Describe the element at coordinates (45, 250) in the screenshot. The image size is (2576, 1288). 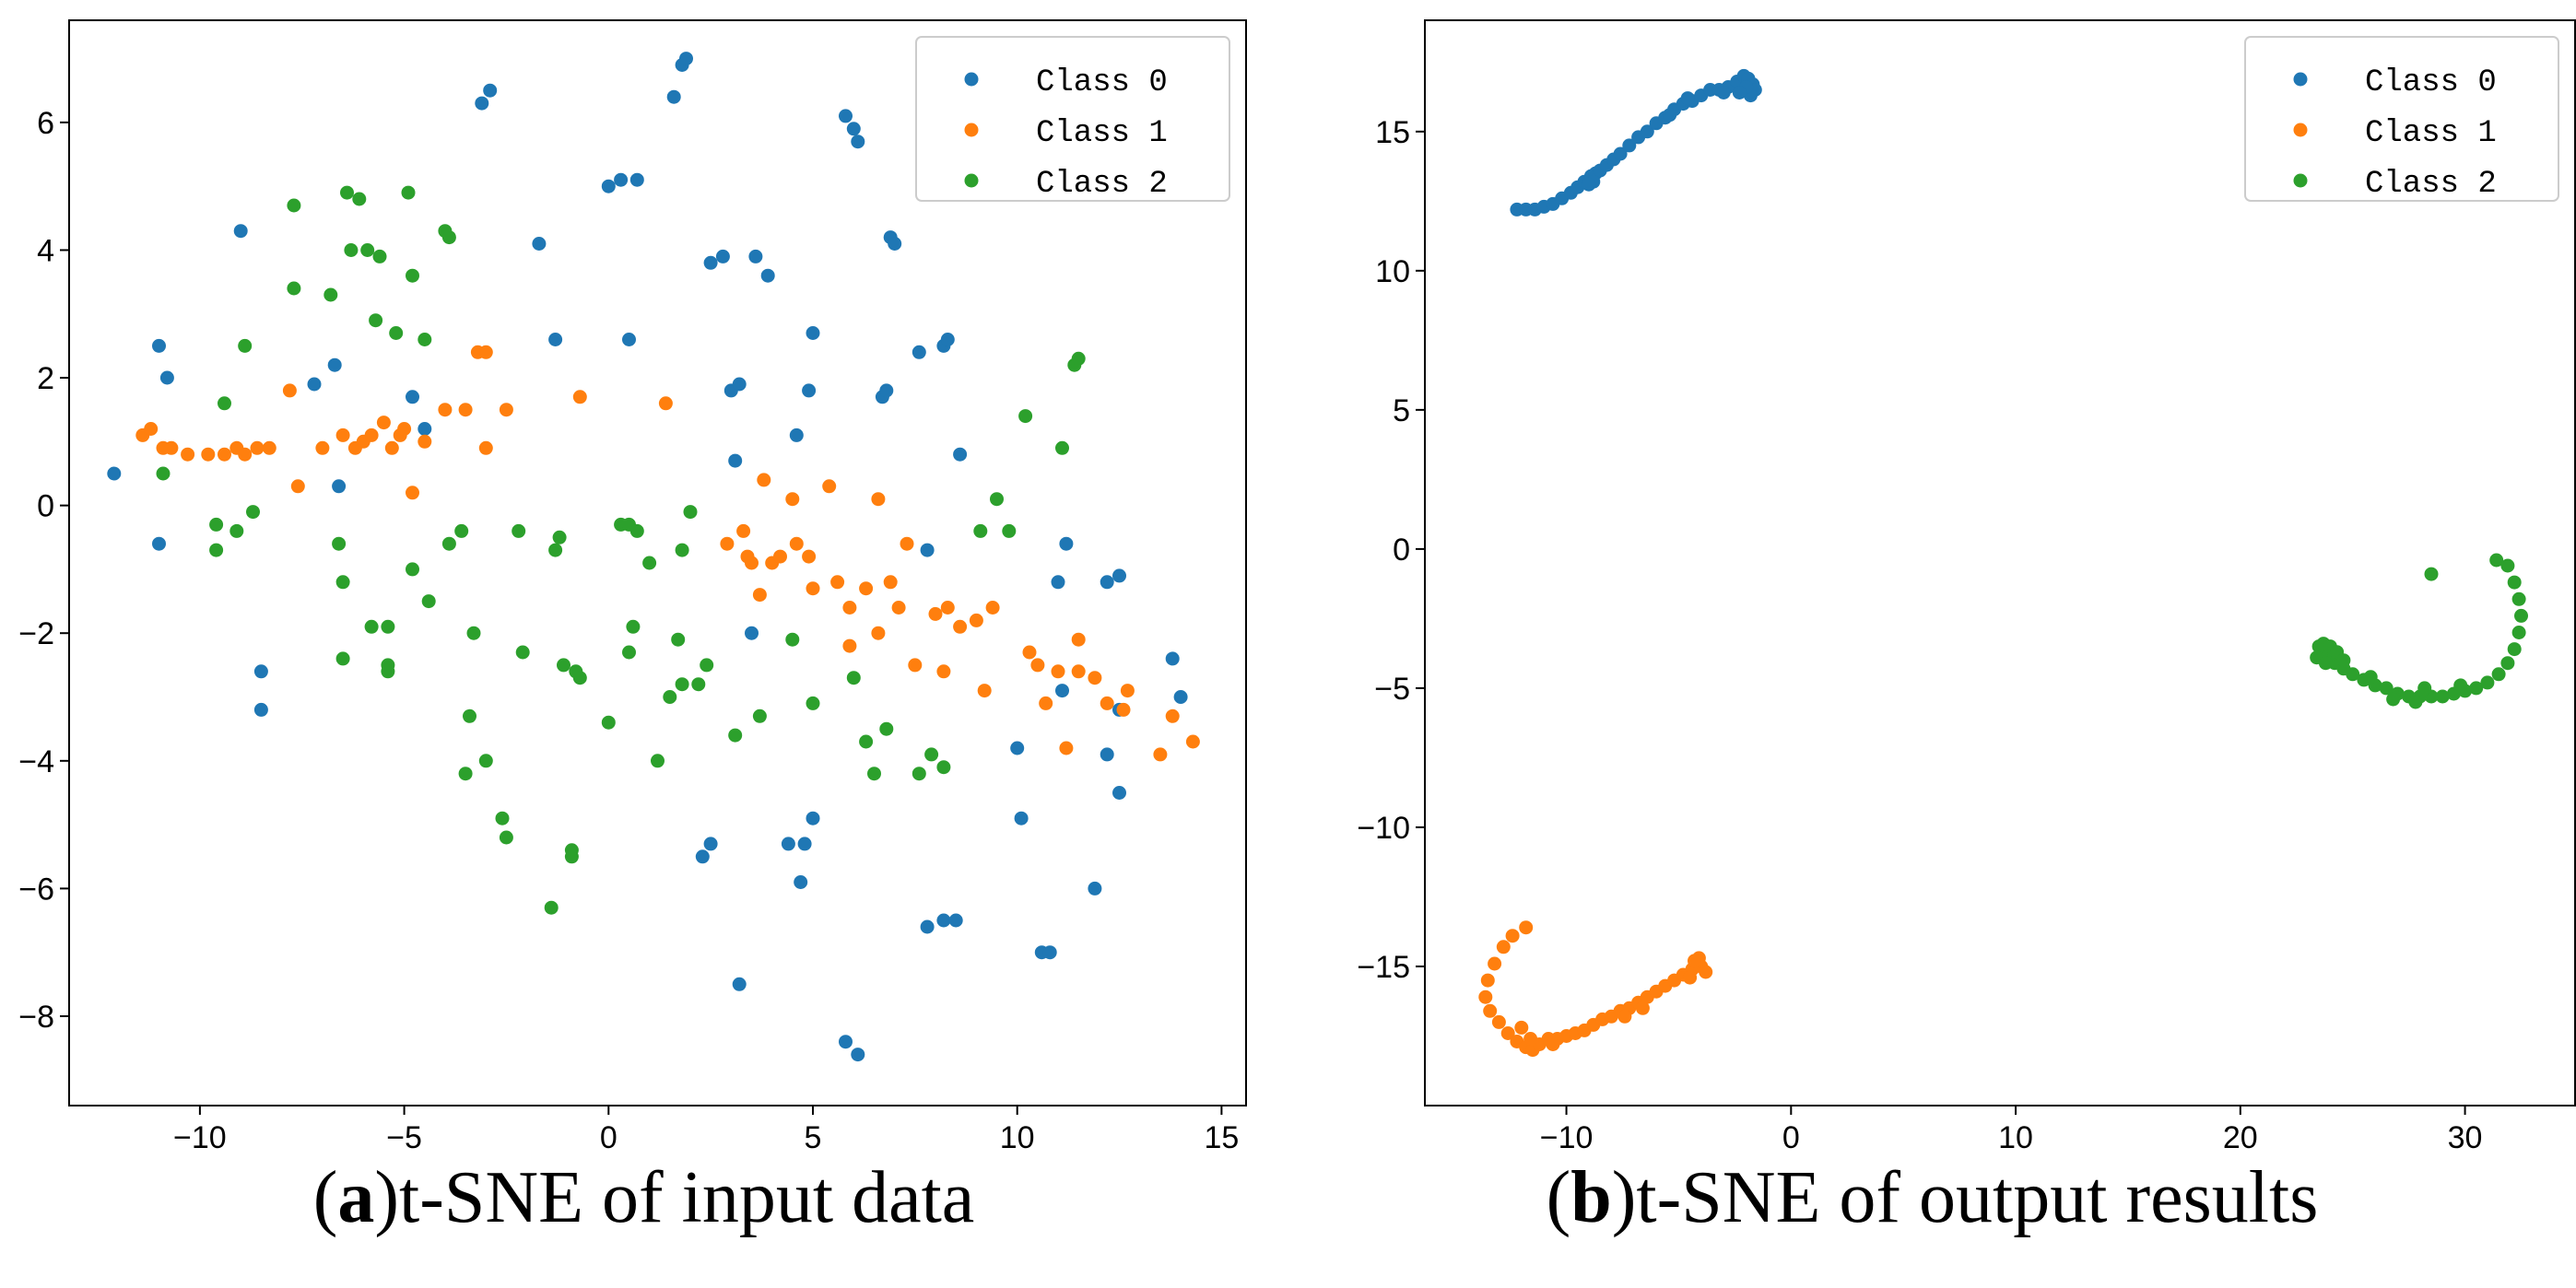
I see `y-tick-label: 4` at that location.